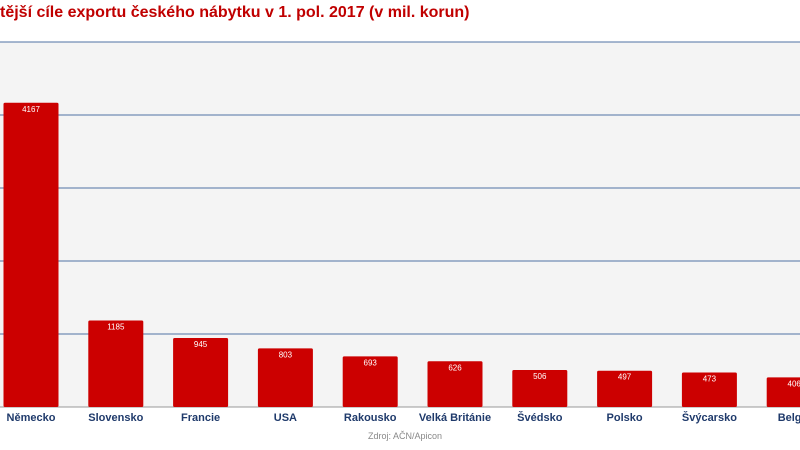 Image resolution: width=800 pixels, height=450 pixels. What do you see at coordinates (709, 417) in the screenshot?
I see `category-label: Švýcarsko` at bounding box center [709, 417].